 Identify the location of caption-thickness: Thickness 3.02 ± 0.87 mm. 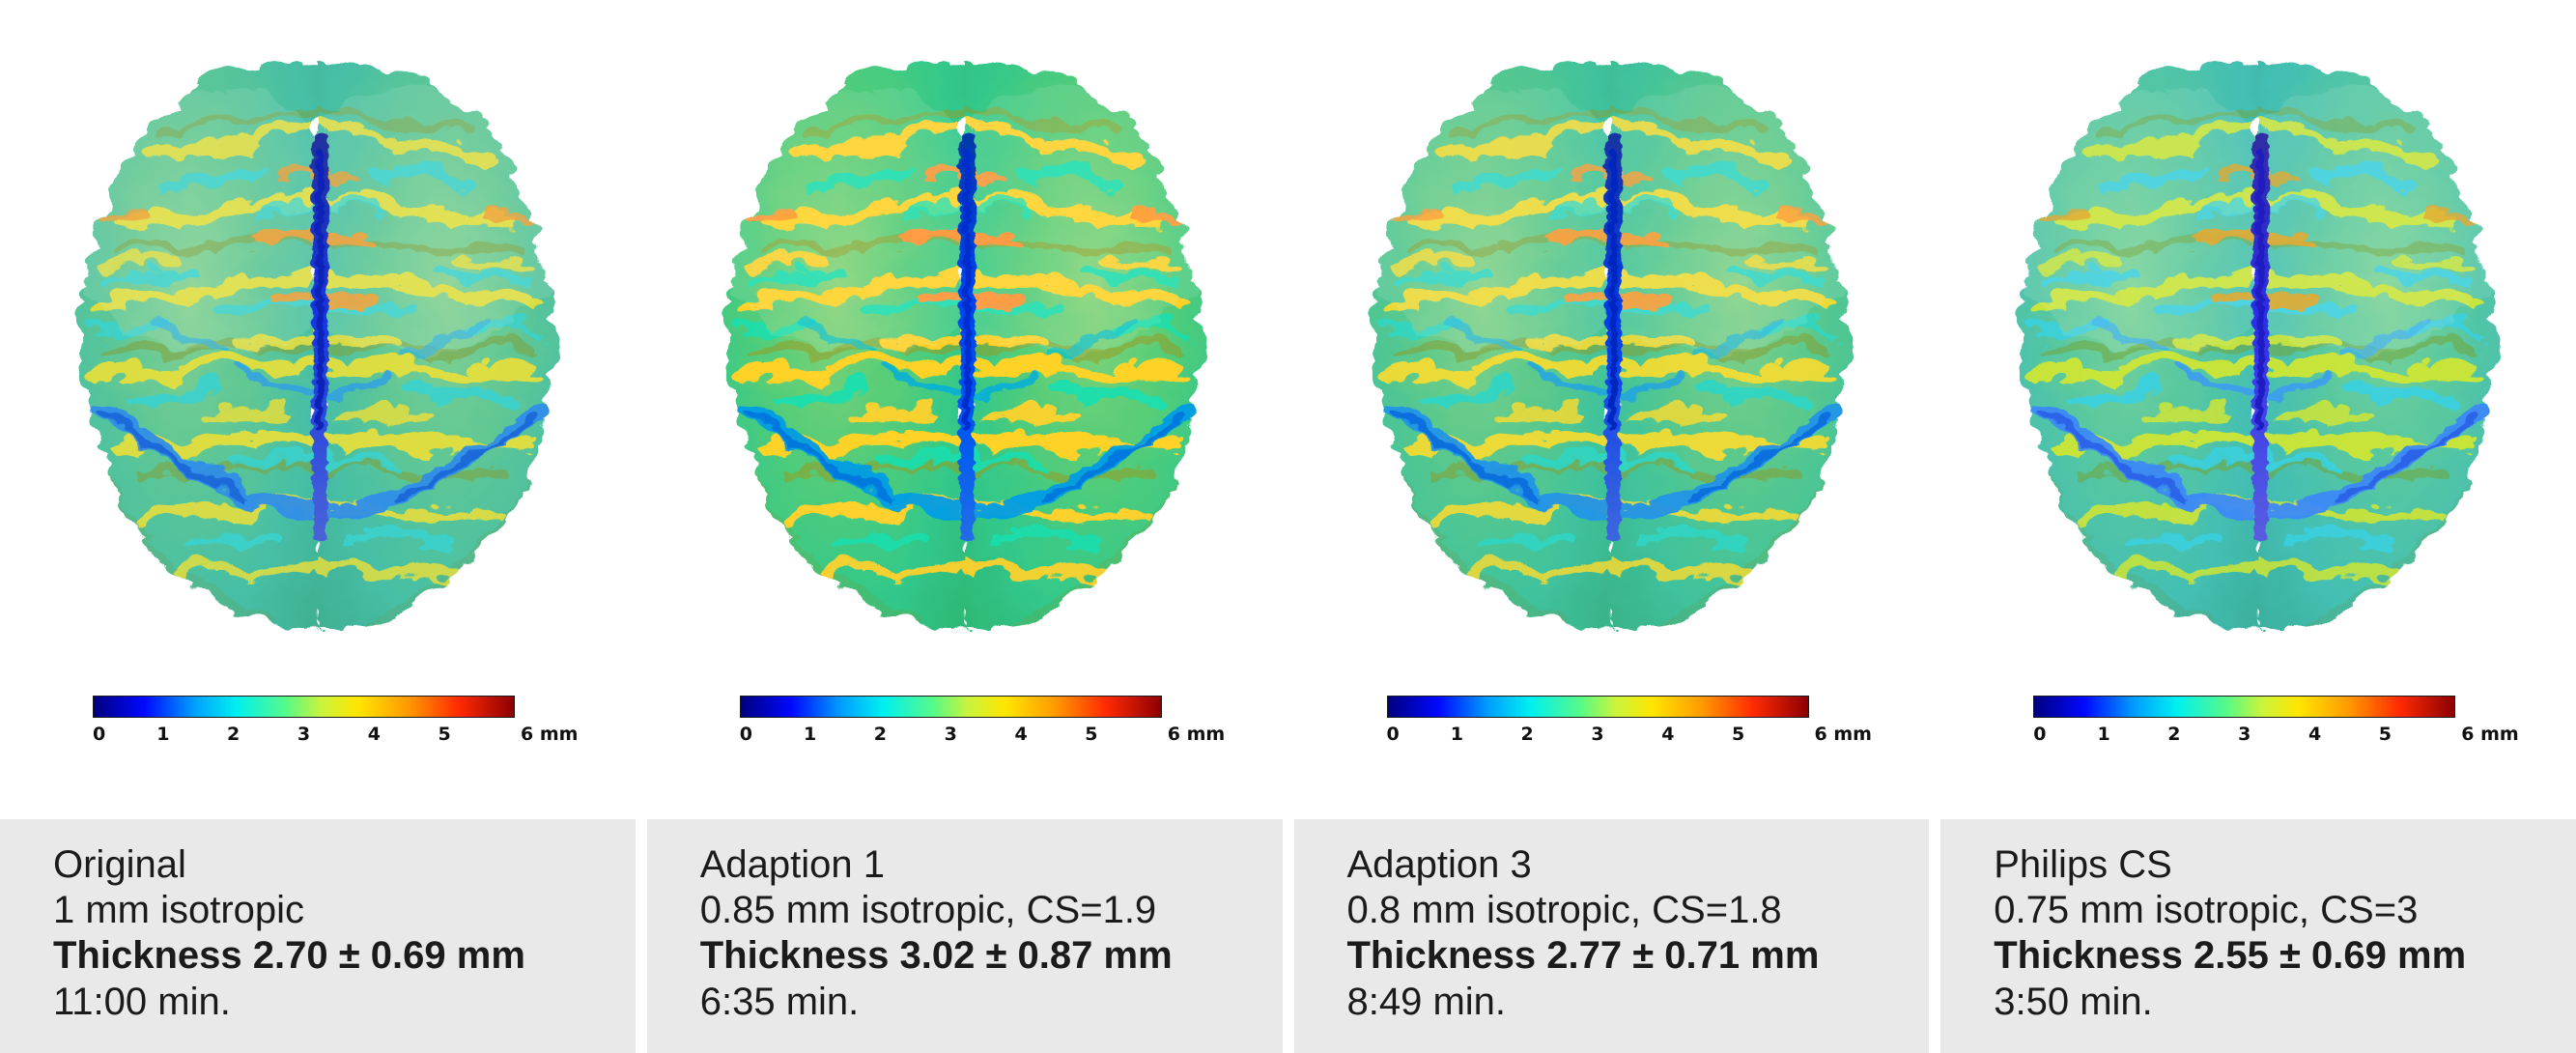
(936, 956).